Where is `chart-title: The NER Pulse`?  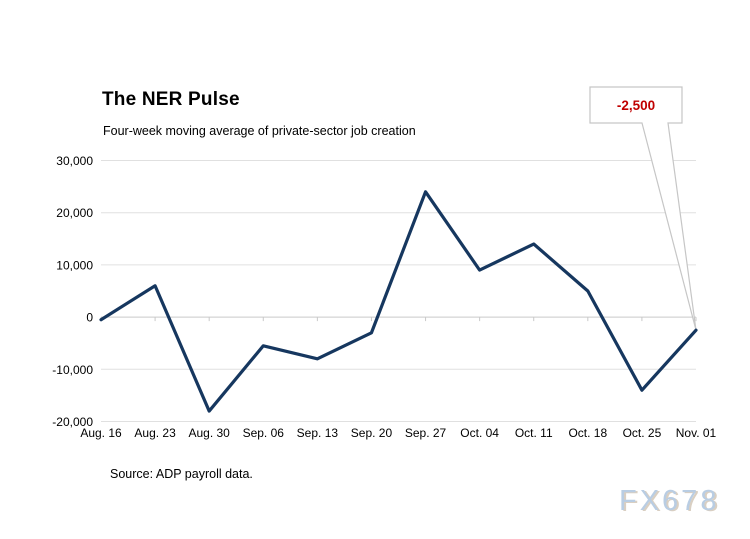
chart-title: The NER Pulse is located at coordinates (171, 99).